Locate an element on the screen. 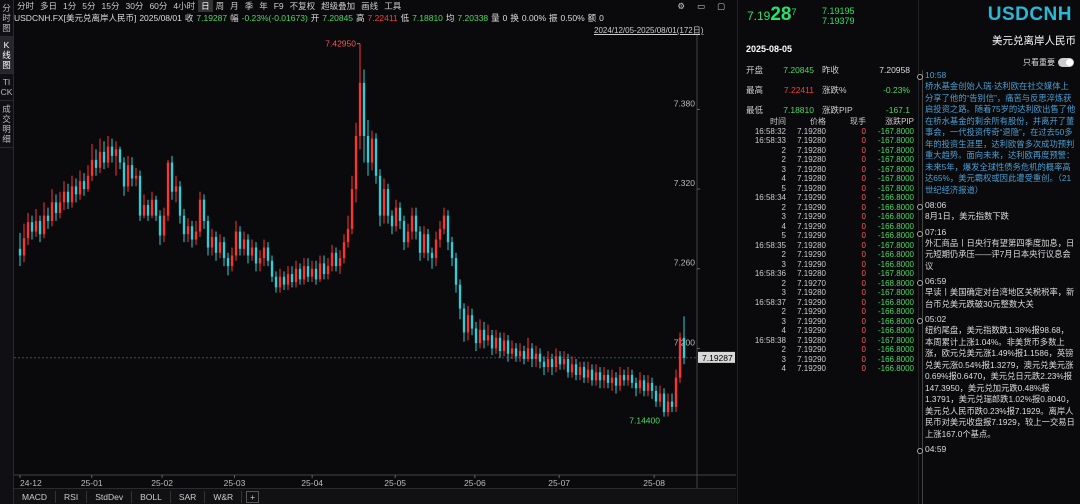 This screenshot has height=504, width=1080. toolbar-item-8: 日 is located at coordinates (205, 6).